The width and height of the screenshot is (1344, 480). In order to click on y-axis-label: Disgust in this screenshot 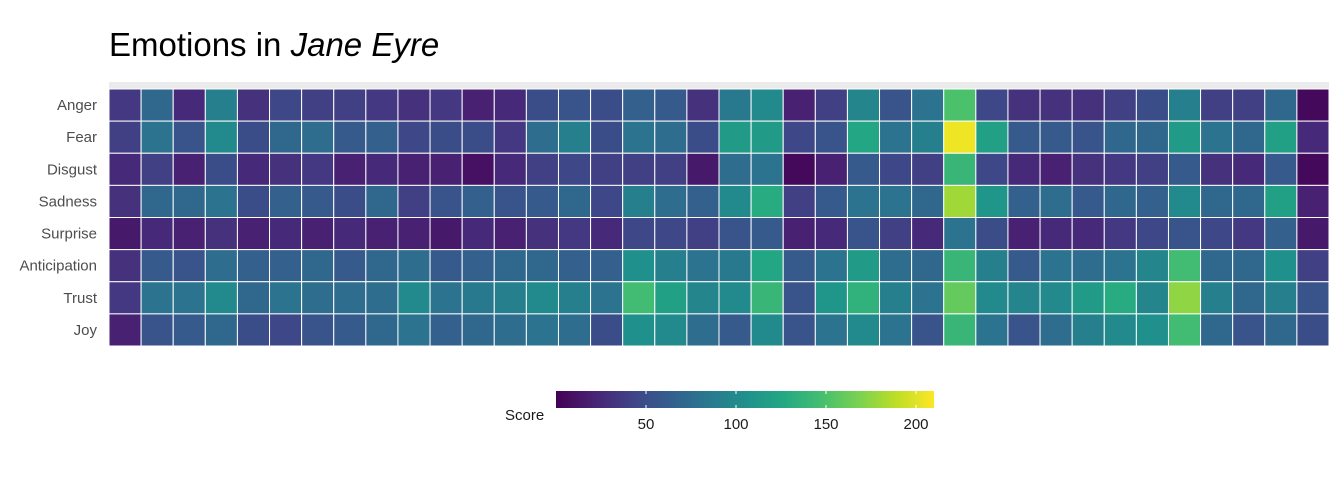, I will do `click(72, 169)`.